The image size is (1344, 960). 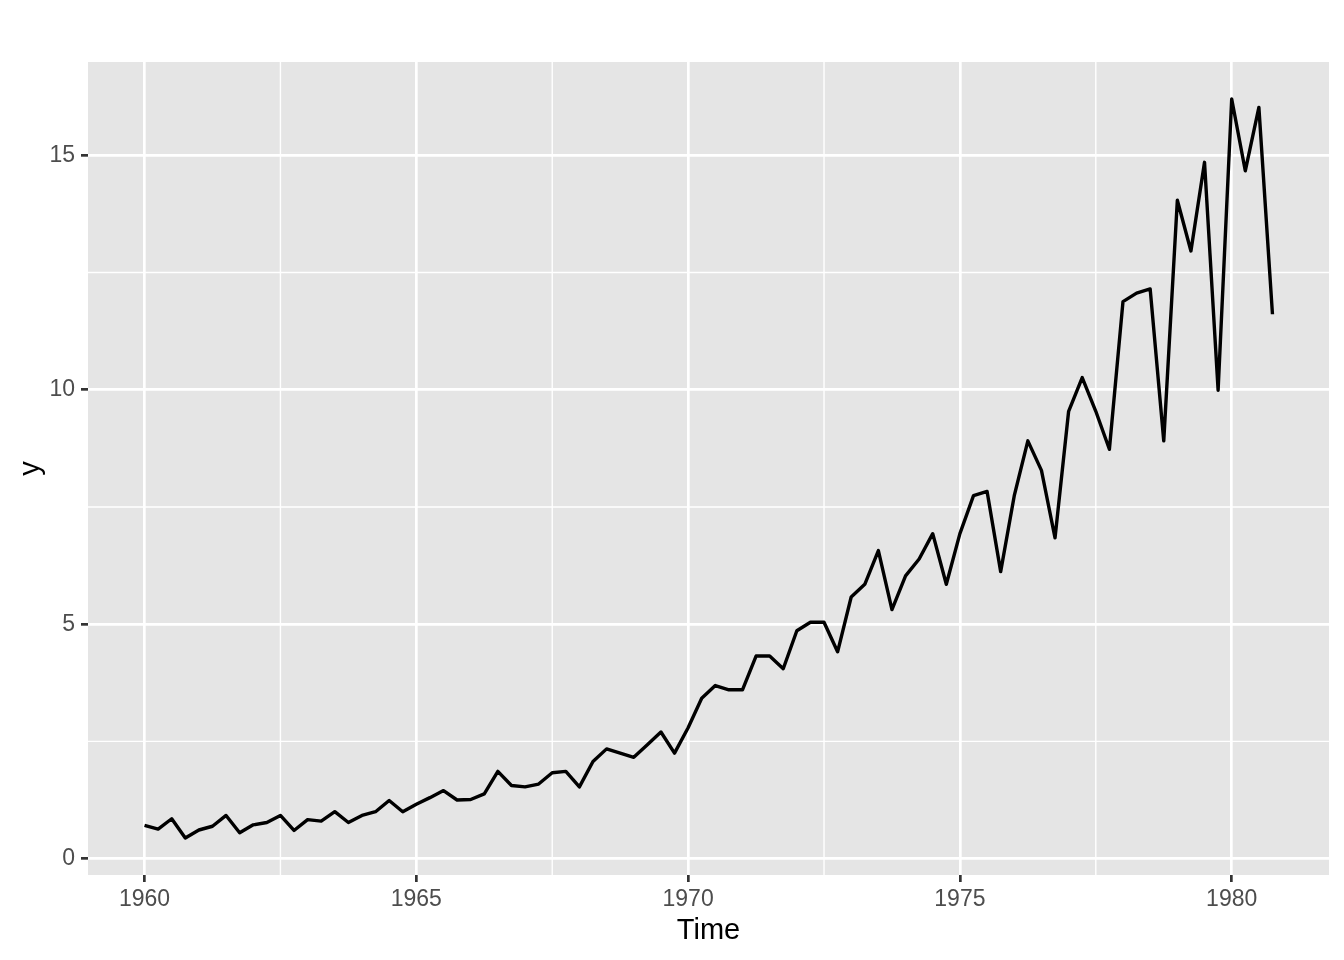 What do you see at coordinates (62, 388) in the screenshot?
I see `y-tick-label: 10` at bounding box center [62, 388].